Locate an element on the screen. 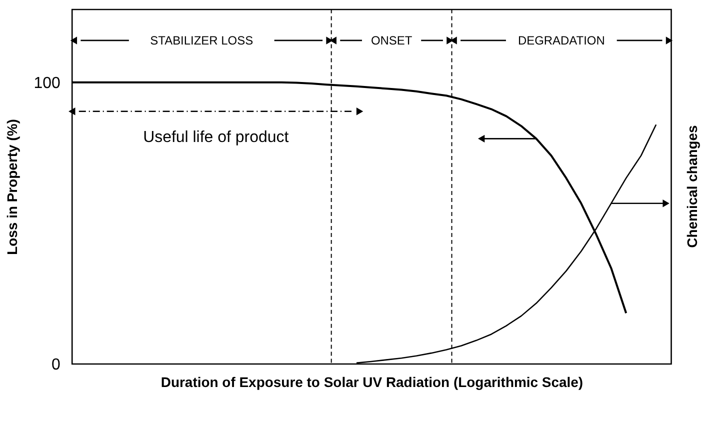 This screenshot has height=430, width=710. y-tick-label: 0 is located at coordinates (56, 365).